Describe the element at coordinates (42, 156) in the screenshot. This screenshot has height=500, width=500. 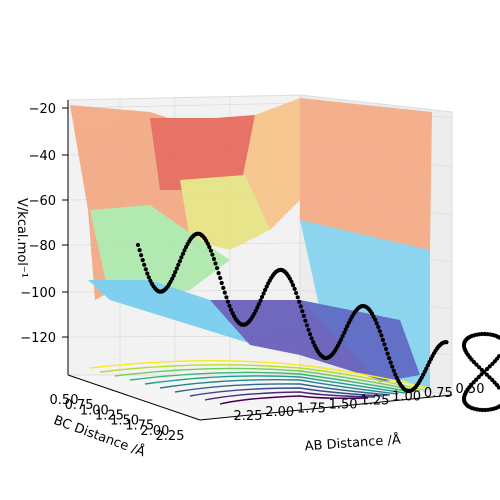
I see `z-tick-label: −40` at that location.